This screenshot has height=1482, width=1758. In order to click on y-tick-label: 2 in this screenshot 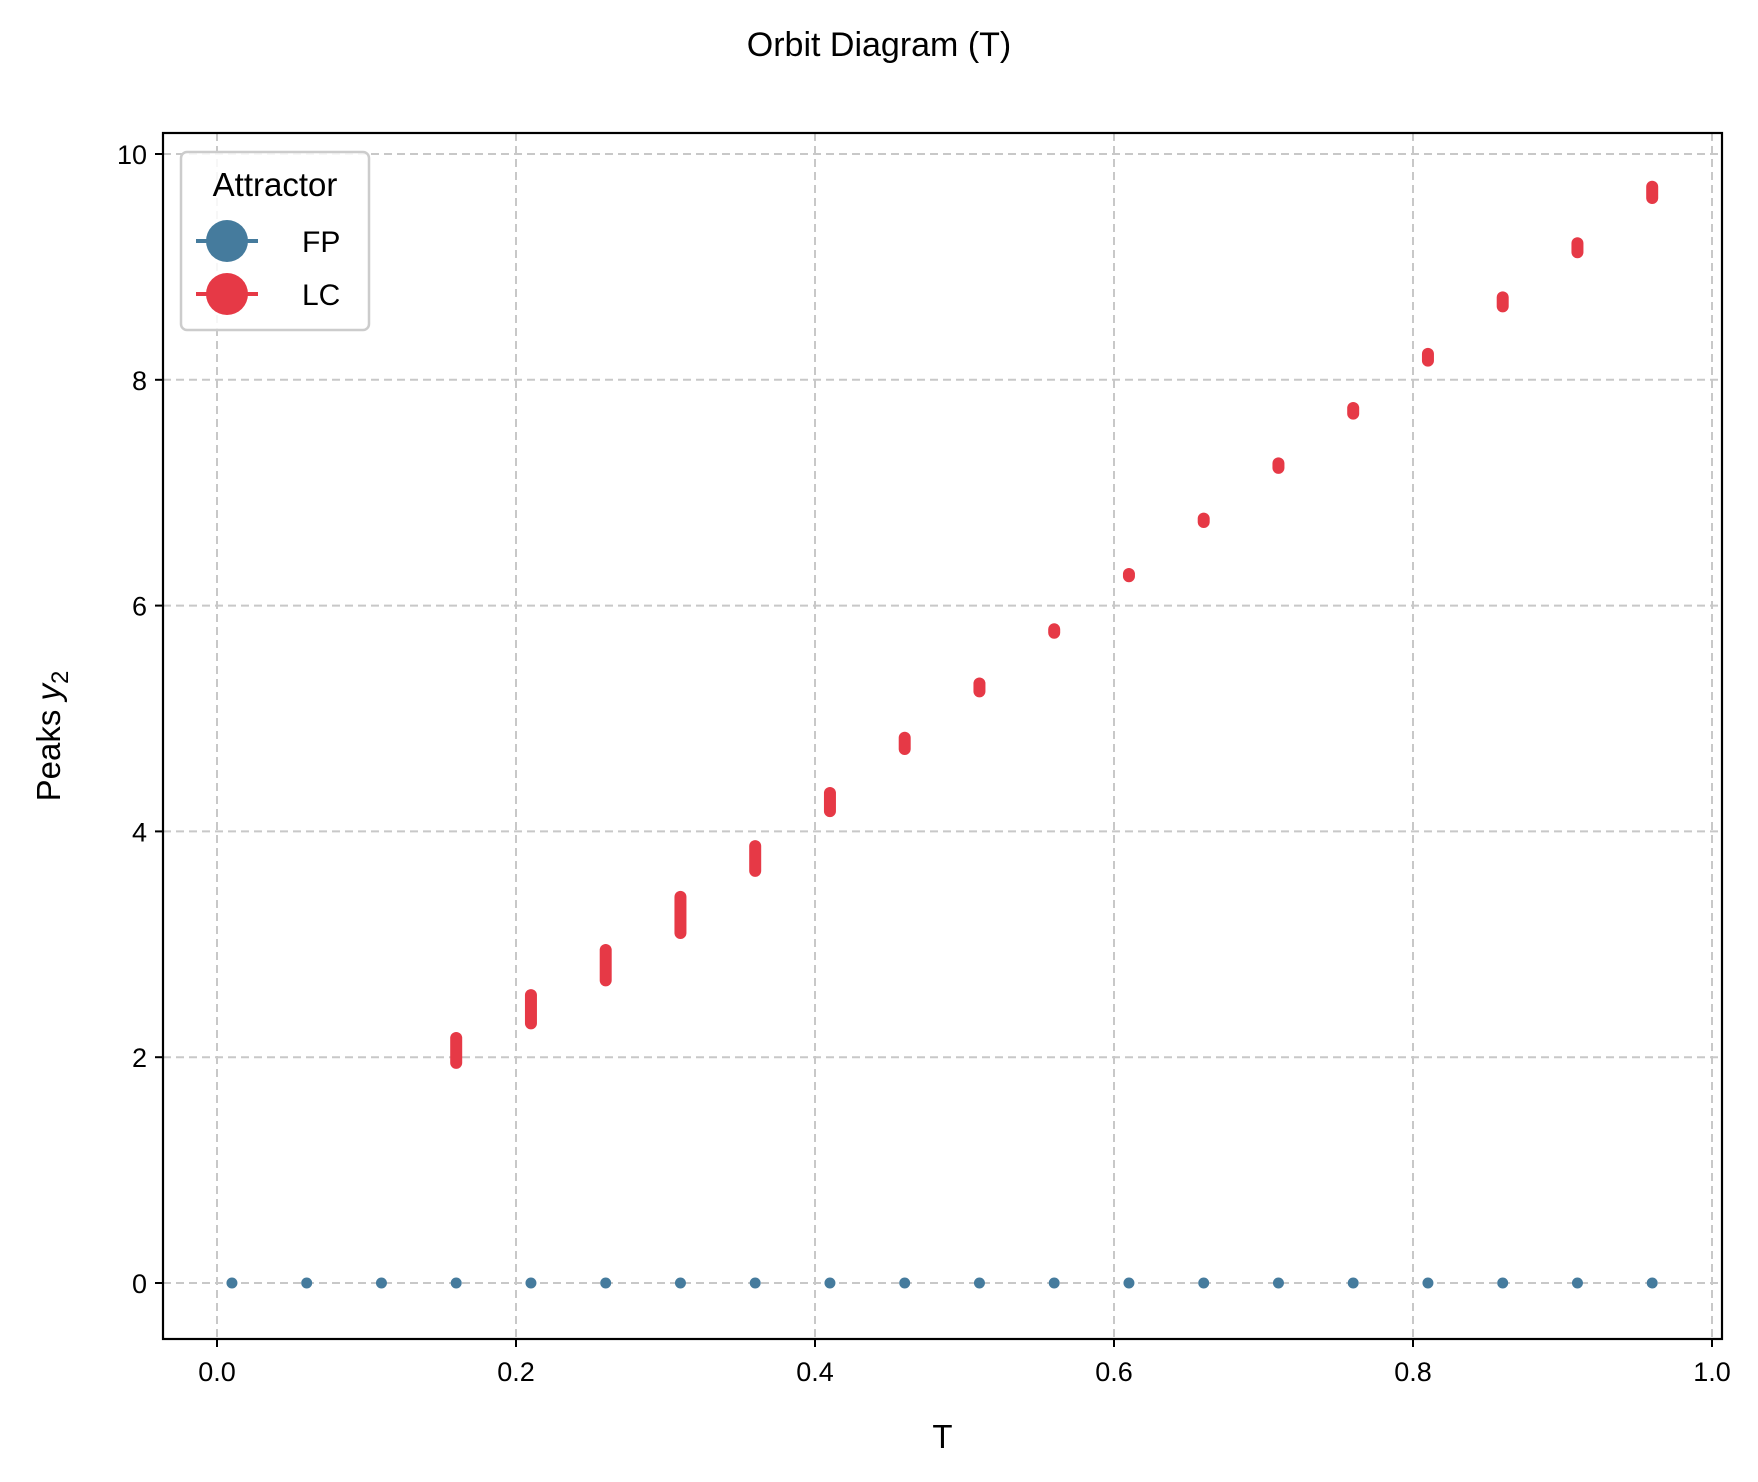, I will do `click(139, 1058)`.